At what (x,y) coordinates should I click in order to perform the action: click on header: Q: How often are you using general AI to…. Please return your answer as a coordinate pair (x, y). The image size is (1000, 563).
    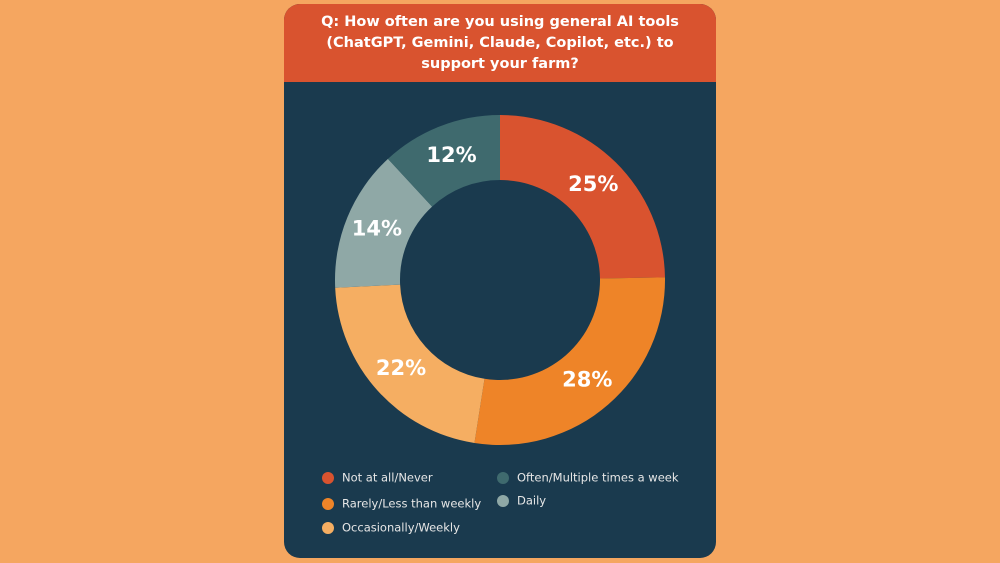
    Looking at the image, I should click on (500, 43).